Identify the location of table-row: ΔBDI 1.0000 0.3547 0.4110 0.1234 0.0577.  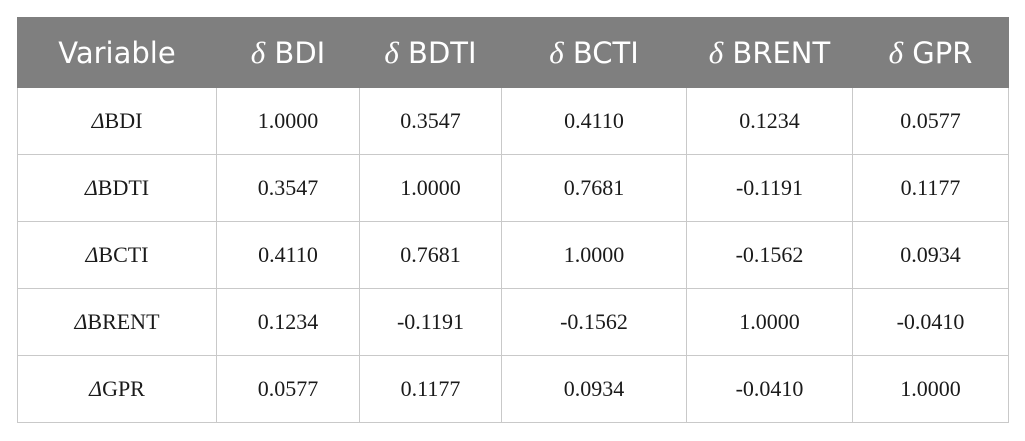
(513, 121).